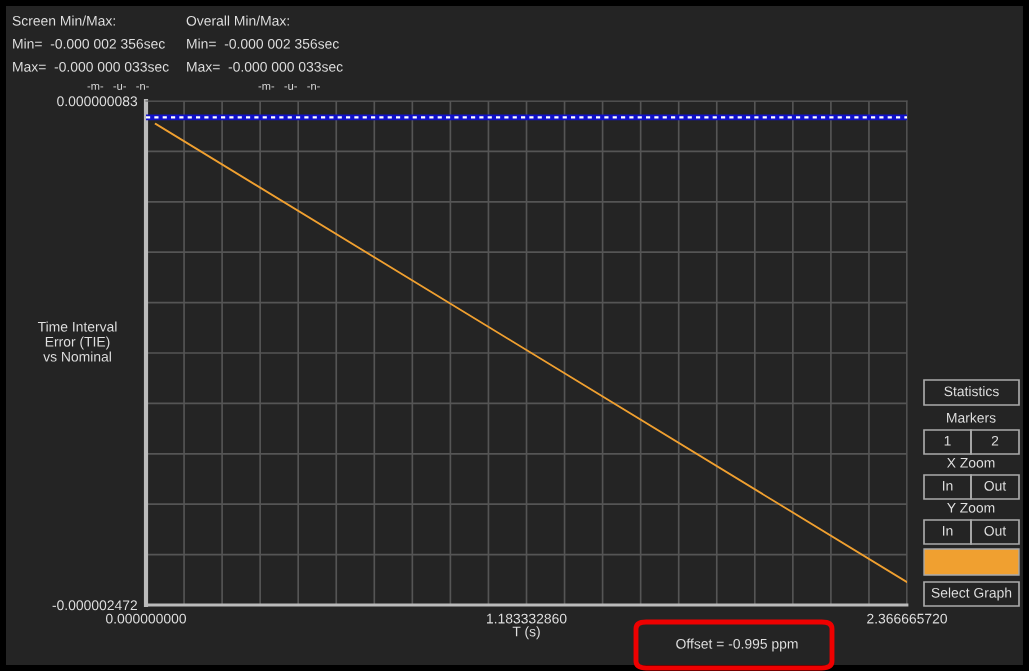 This screenshot has height=671, width=1029. Describe the element at coordinates (907, 618) in the screenshot. I see `x-tick-label: 2.366665720` at that location.